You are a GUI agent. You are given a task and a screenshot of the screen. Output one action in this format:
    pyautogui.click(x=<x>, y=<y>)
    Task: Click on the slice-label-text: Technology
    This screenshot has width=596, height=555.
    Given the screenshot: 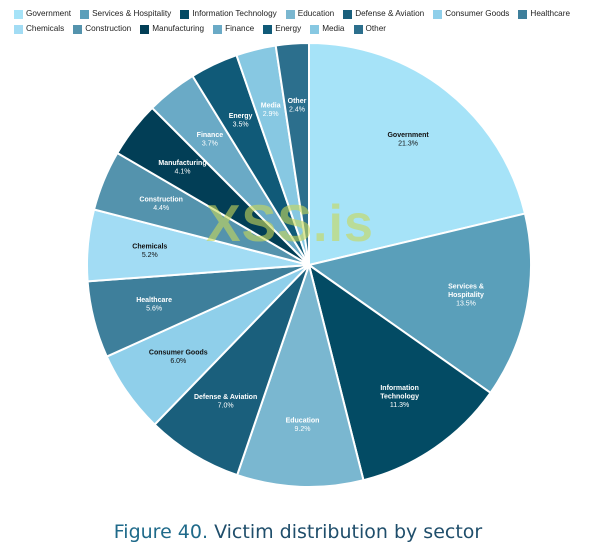 What is the action you would take?
    pyautogui.click(x=399, y=397)
    